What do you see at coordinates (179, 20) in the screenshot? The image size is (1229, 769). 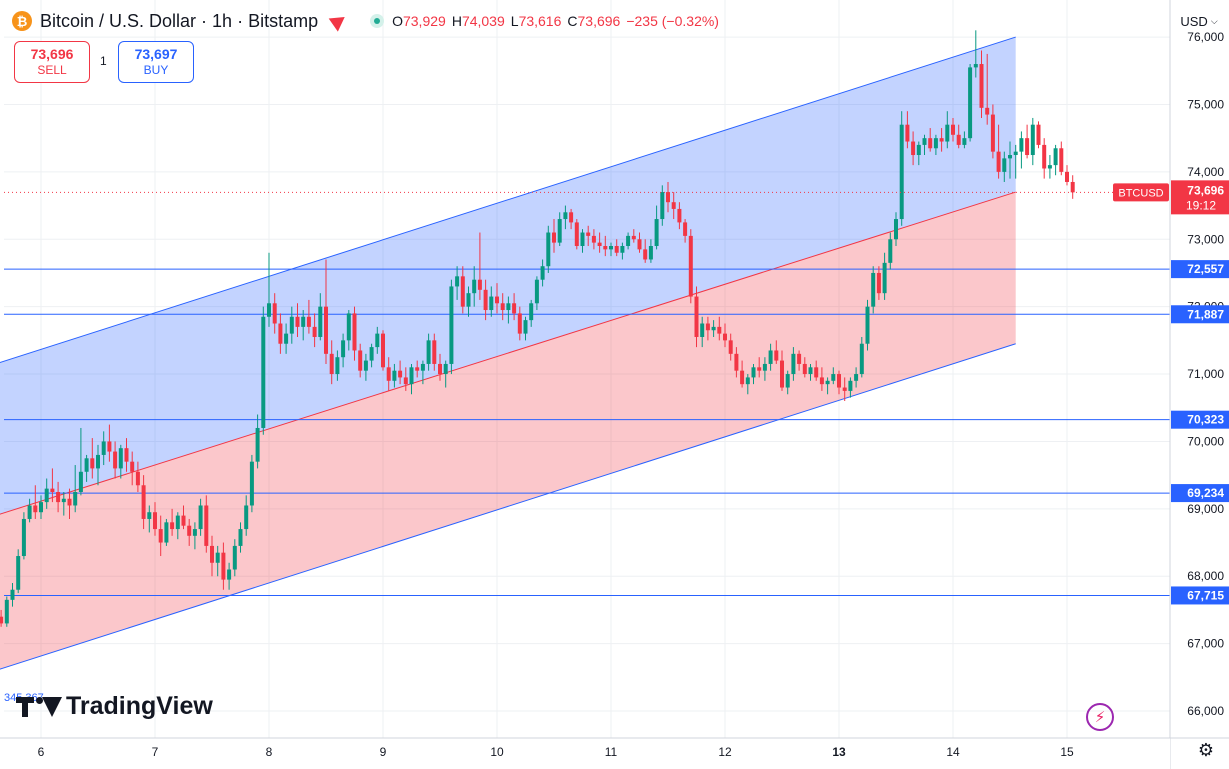 I see `symbol-title: Bitcoin / U.S. Dollar · 1h · Bitstamp` at bounding box center [179, 20].